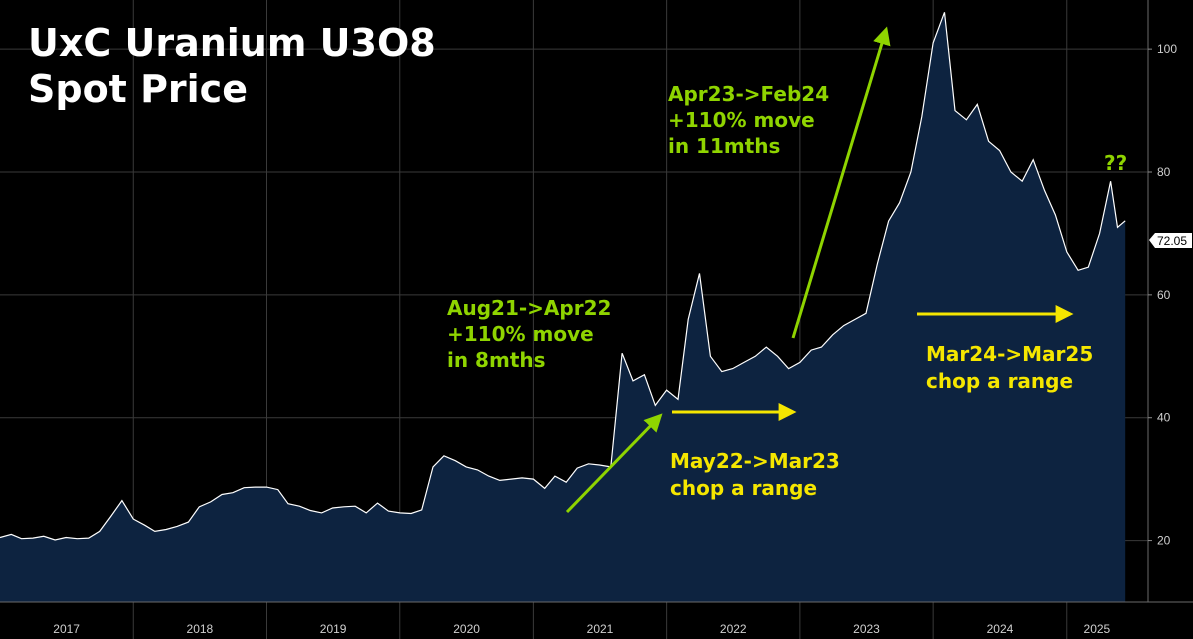  Describe the element at coordinates (1009, 354) in the screenshot. I see `annotation-line: Mar24->Mar25` at that location.